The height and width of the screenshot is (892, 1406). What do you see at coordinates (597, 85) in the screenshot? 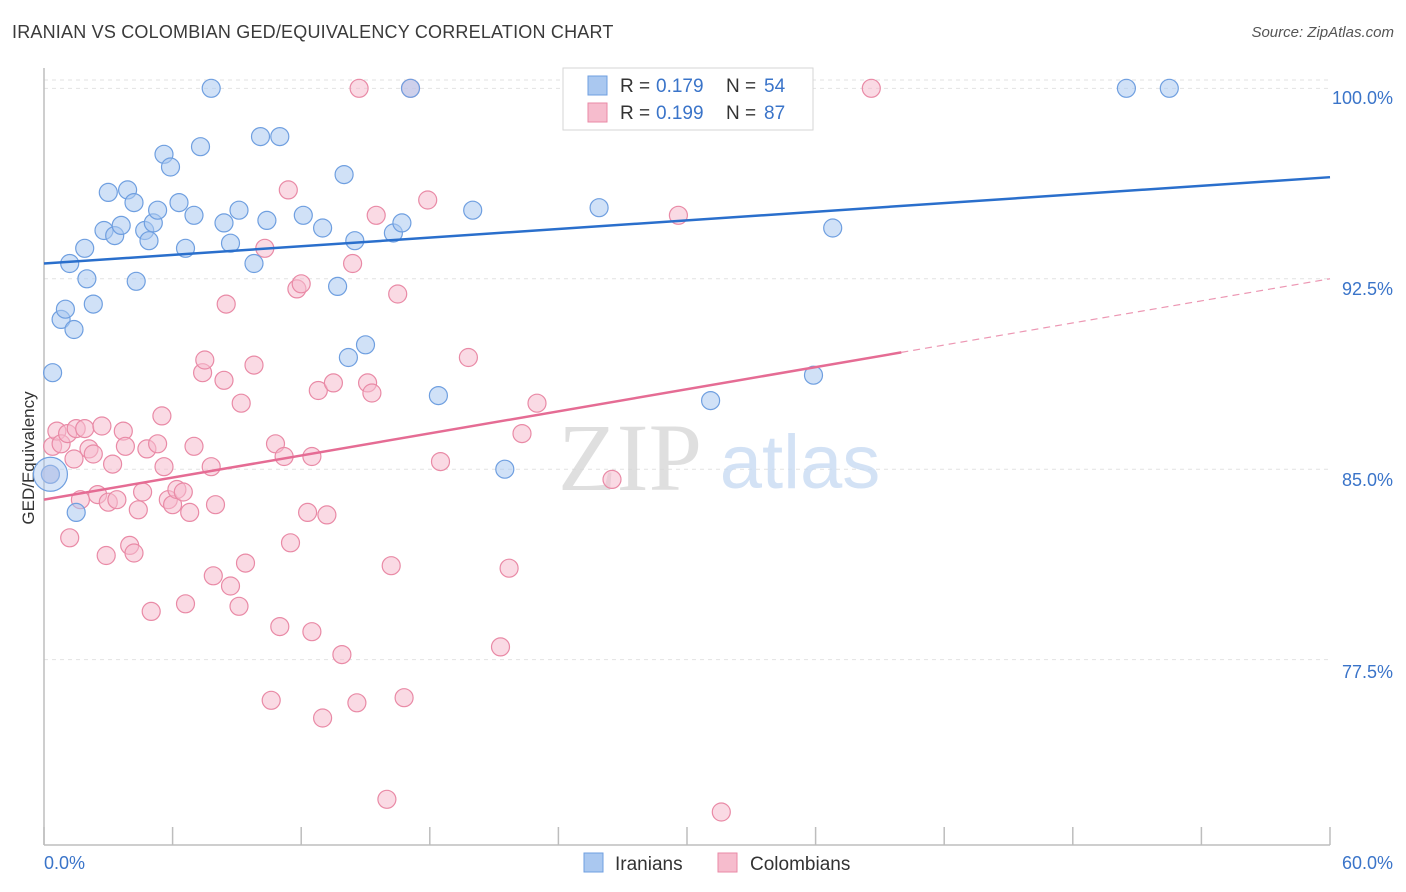
I see `legend-swatch-iranians` at bounding box center [597, 85].